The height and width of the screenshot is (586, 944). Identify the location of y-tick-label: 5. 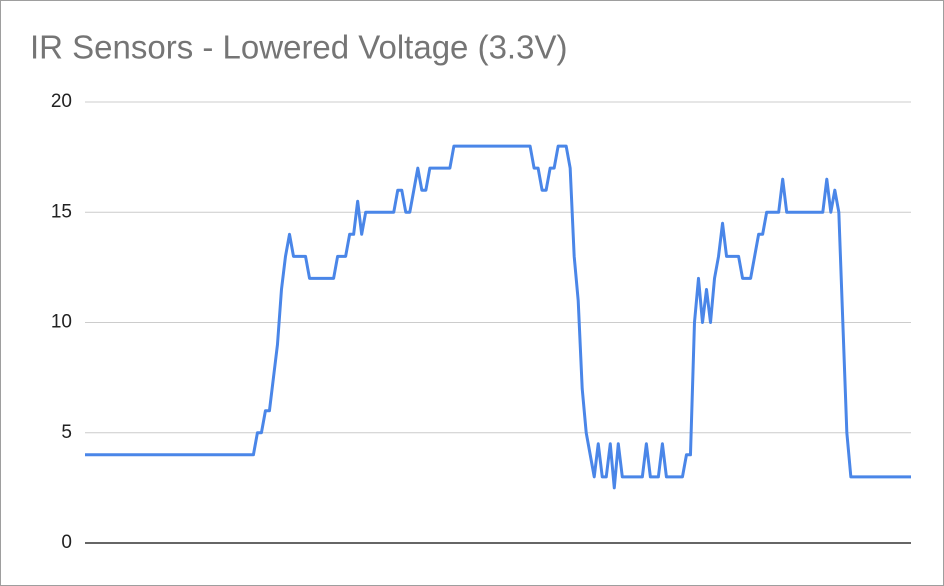
(66, 432).